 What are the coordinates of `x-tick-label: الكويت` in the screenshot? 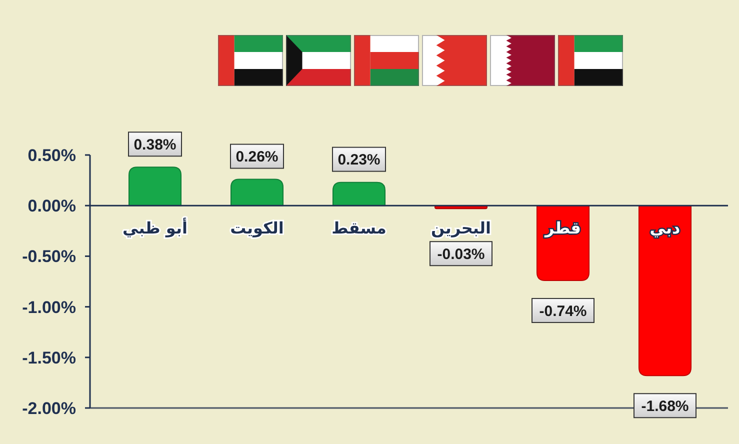 It's located at (257, 228).